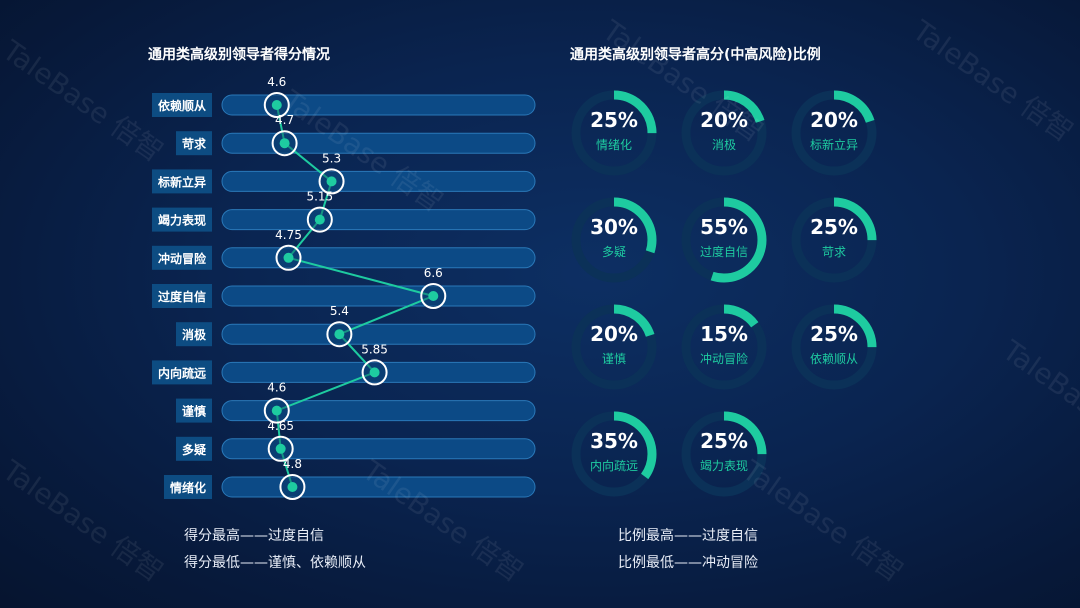 This screenshot has height=608, width=1080. What do you see at coordinates (688, 563) in the screenshot?
I see `summary-ratio-low: 比例最低——冲动冒险` at bounding box center [688, 563].